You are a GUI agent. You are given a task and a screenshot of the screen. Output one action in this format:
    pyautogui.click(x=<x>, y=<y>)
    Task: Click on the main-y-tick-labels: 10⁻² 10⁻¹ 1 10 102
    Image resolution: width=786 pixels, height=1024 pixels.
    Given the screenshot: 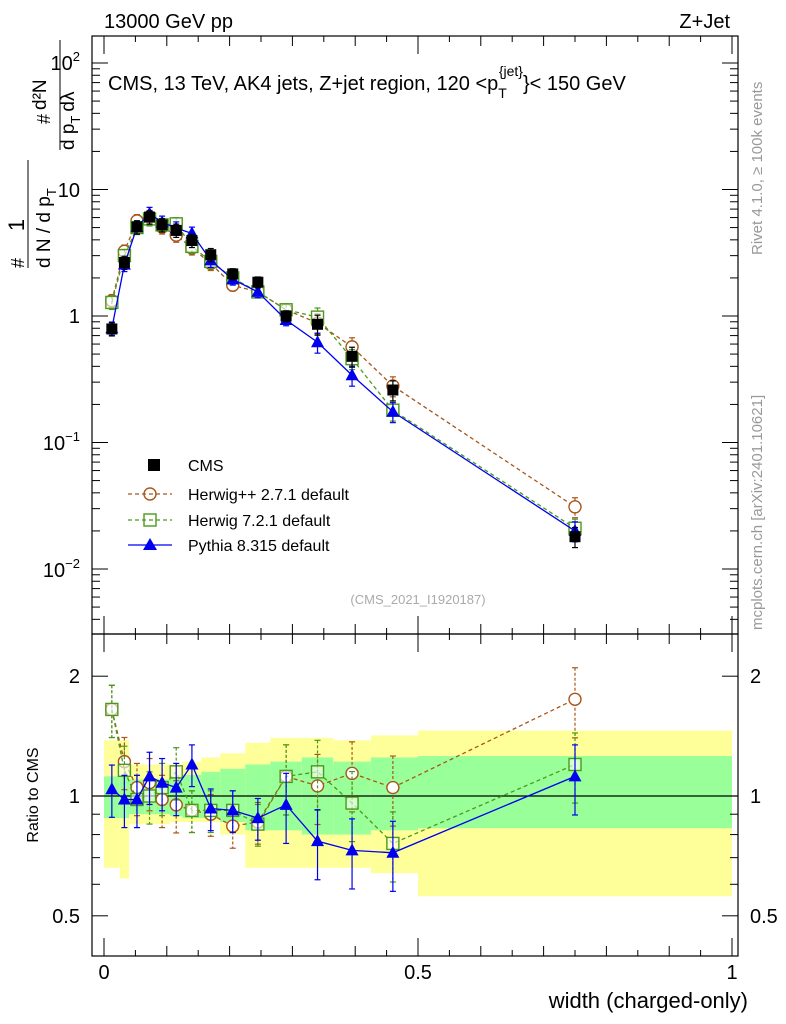 What is the action you would take?
    pyautogui.click(x=61, y=315)
    